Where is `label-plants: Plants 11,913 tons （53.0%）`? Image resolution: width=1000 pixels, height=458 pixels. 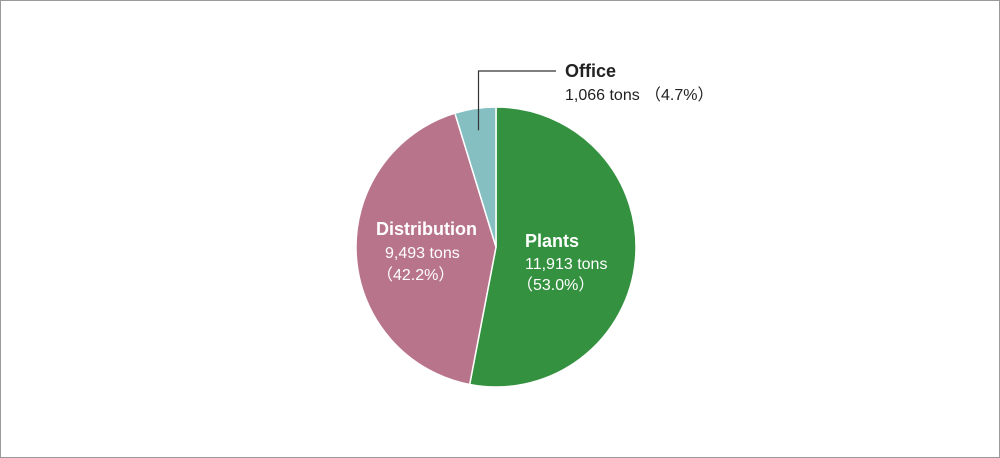 label-plants: Plants 11,913 tons （53.0%） is located at coordinates (562, 262).